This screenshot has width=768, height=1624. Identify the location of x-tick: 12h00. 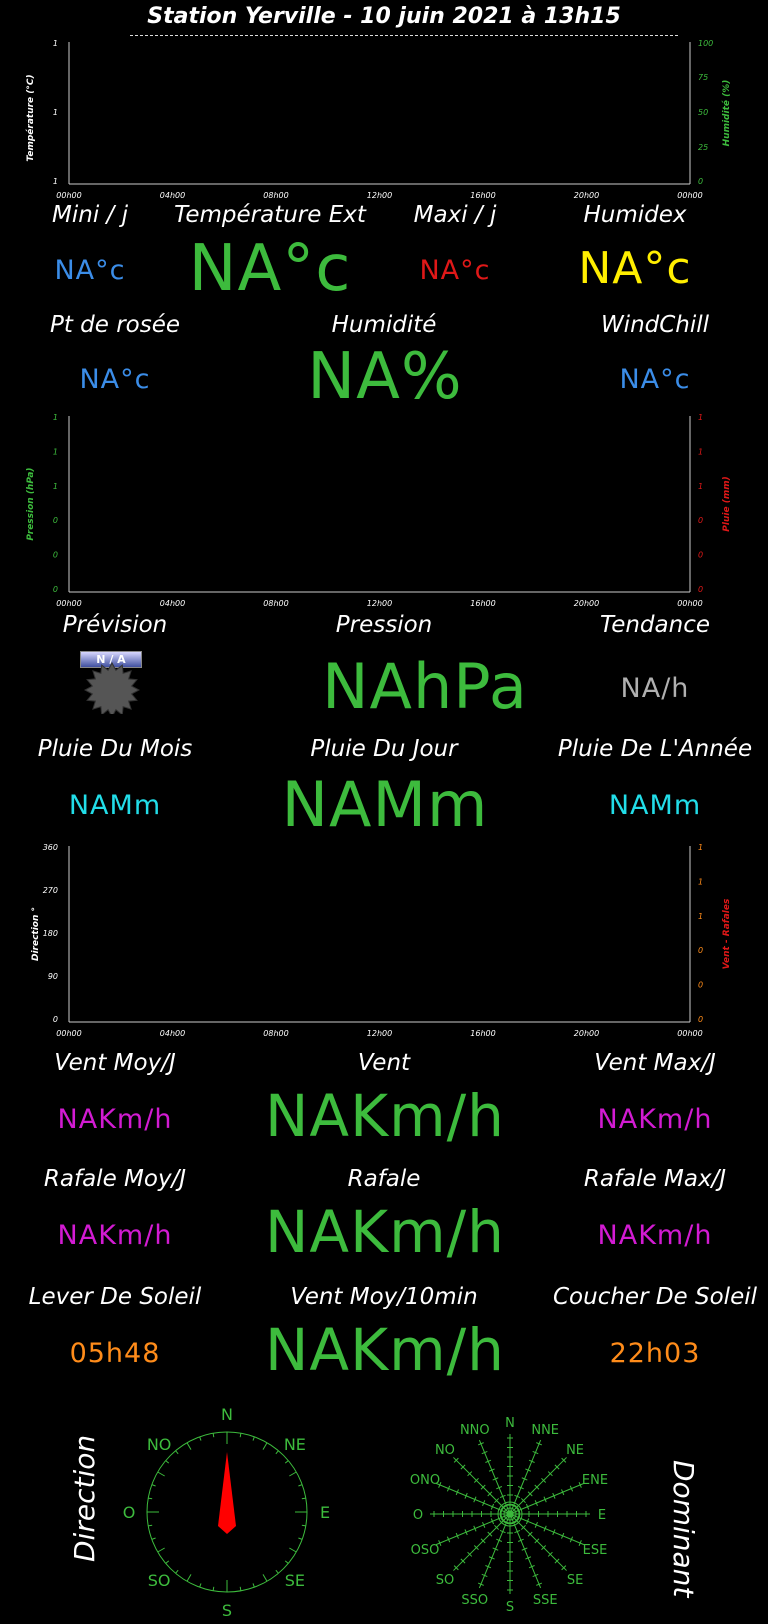
(379, 195).